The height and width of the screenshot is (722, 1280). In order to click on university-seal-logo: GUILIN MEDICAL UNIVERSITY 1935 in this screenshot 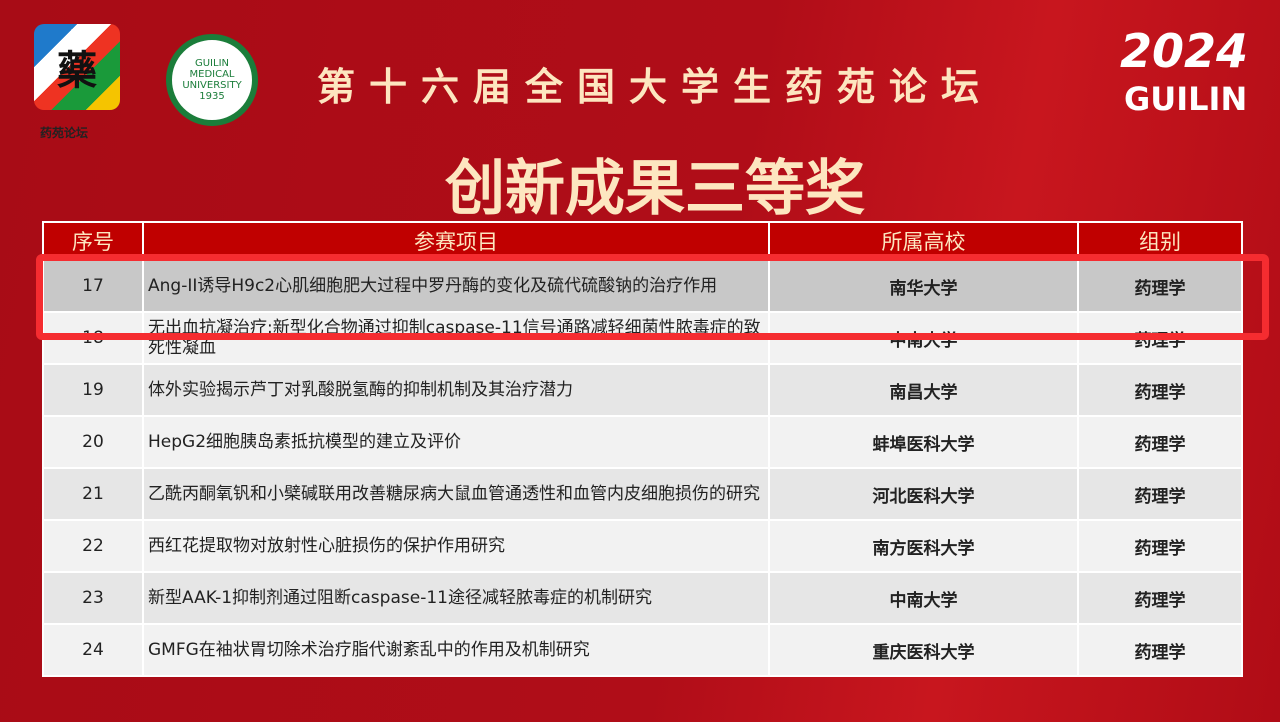, I will do `click(212, 80)`.